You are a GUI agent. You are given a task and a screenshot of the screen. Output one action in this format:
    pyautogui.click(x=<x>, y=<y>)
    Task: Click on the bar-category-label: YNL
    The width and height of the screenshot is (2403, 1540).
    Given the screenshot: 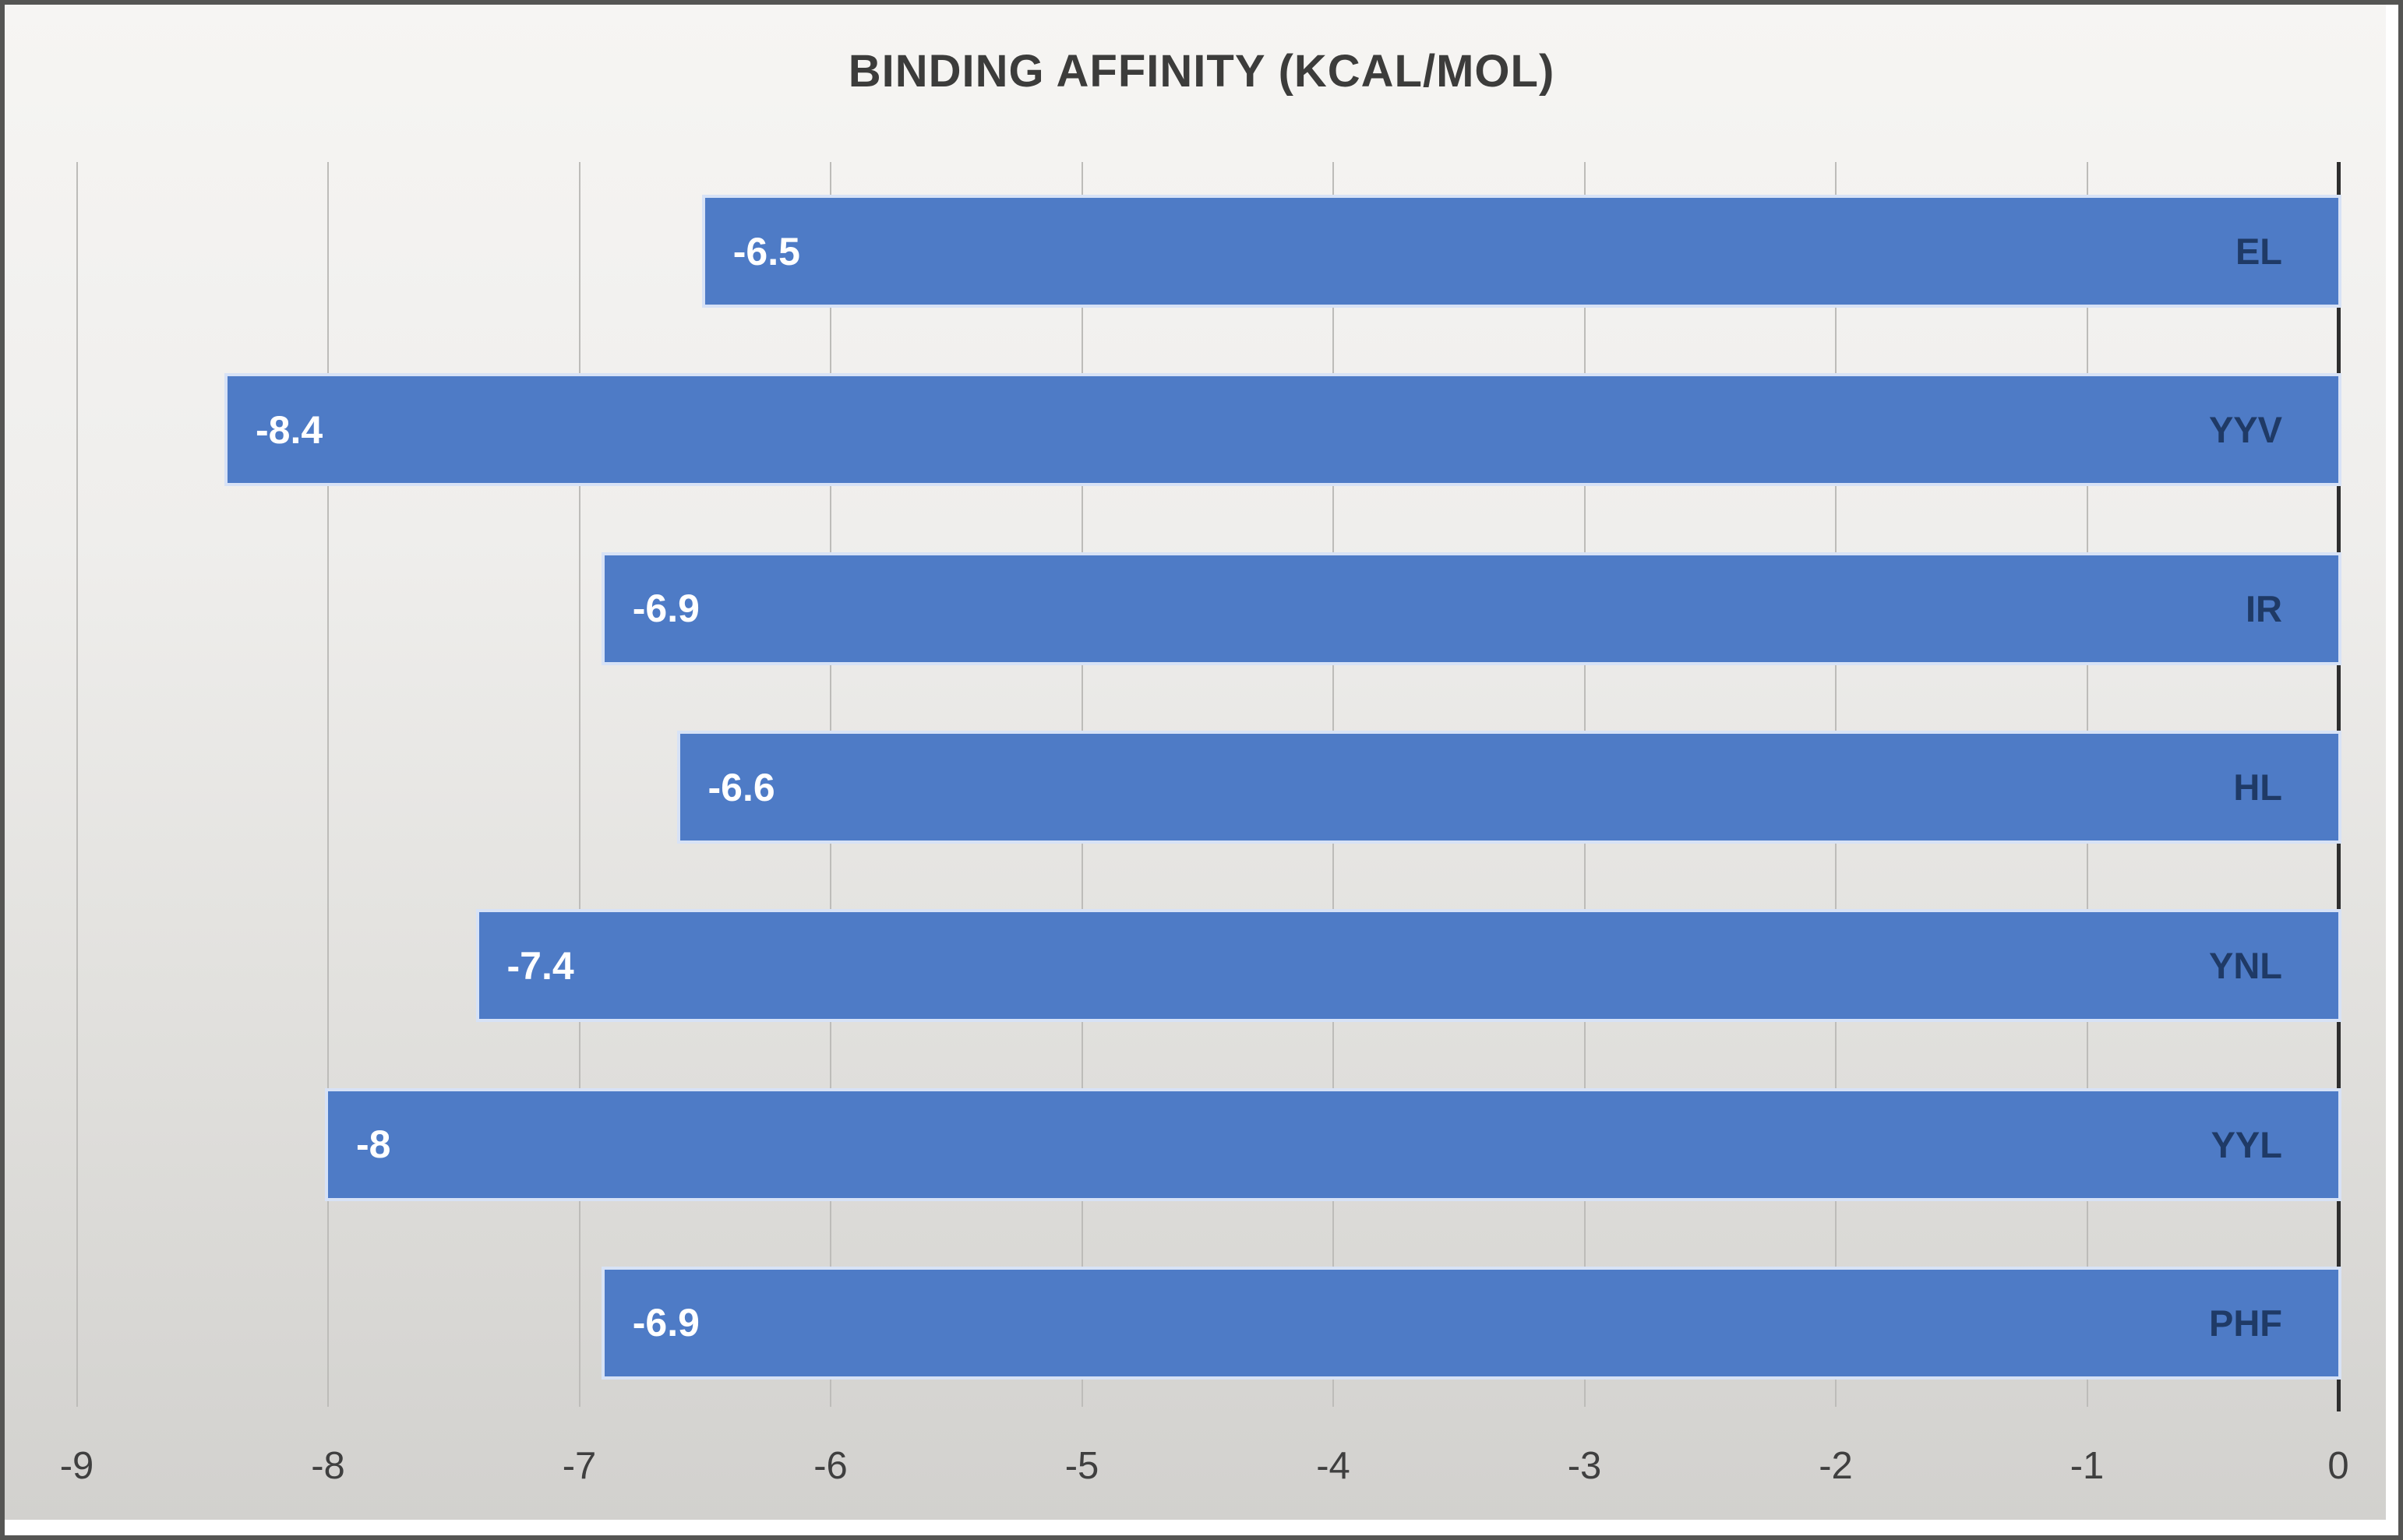 What is the action you would take?
    pyautogui.click(x=2245, y=966)
    